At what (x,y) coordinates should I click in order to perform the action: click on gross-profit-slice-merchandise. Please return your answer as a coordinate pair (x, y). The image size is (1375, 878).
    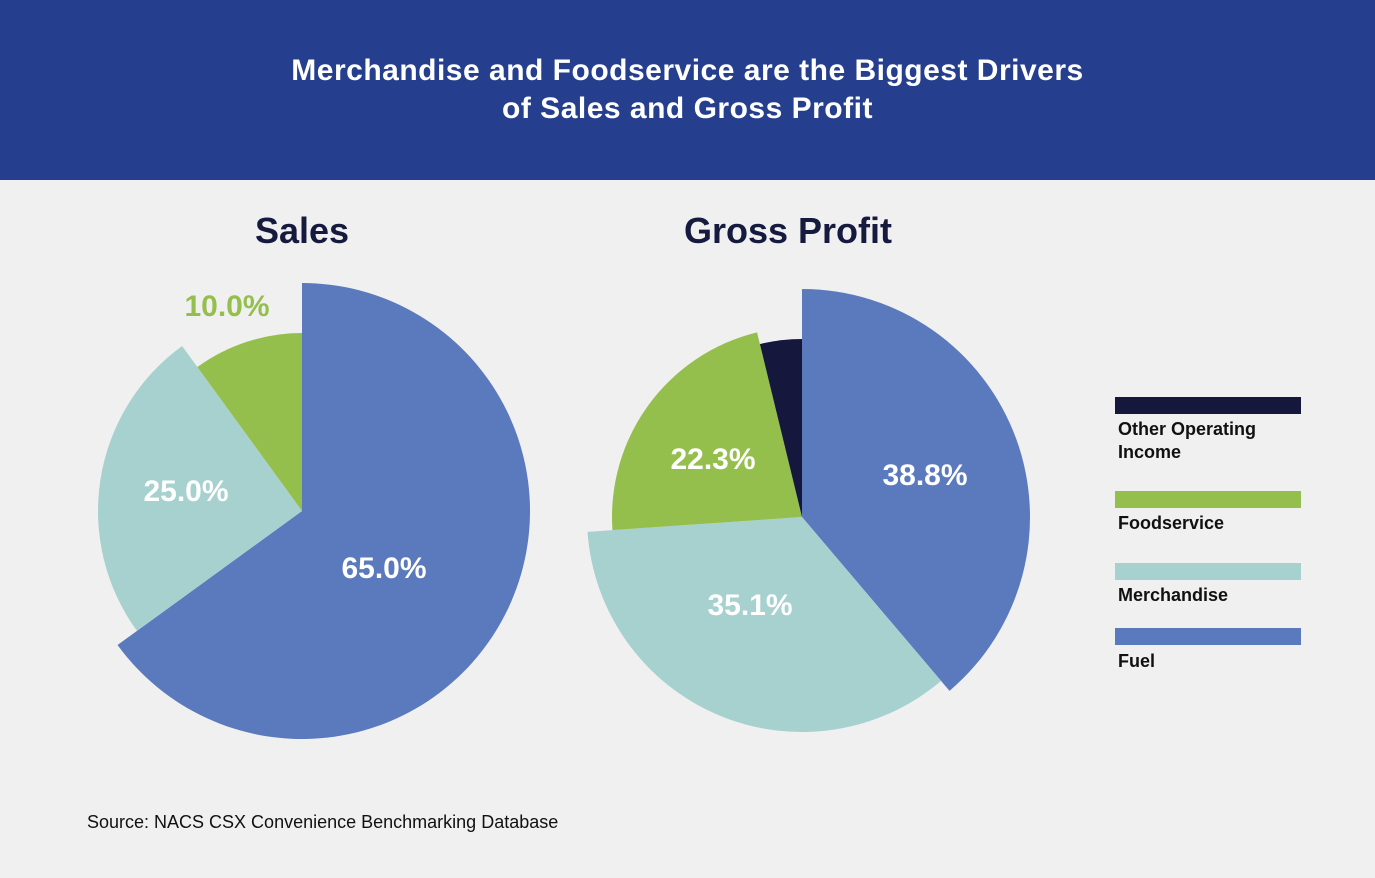
    Looking at the image, I should click on (764, 624).